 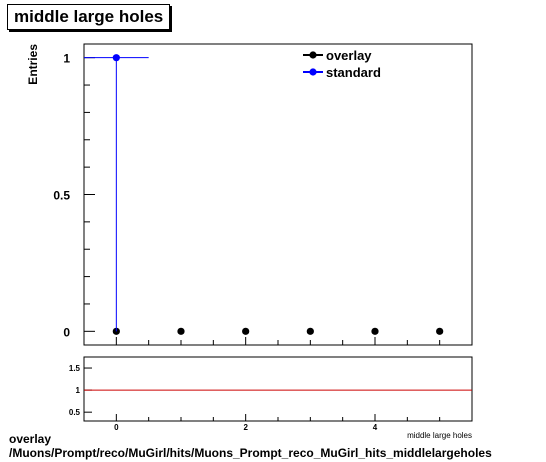 I want to click on ratio-x-tick-label: 2, so click(x=245, y=427).